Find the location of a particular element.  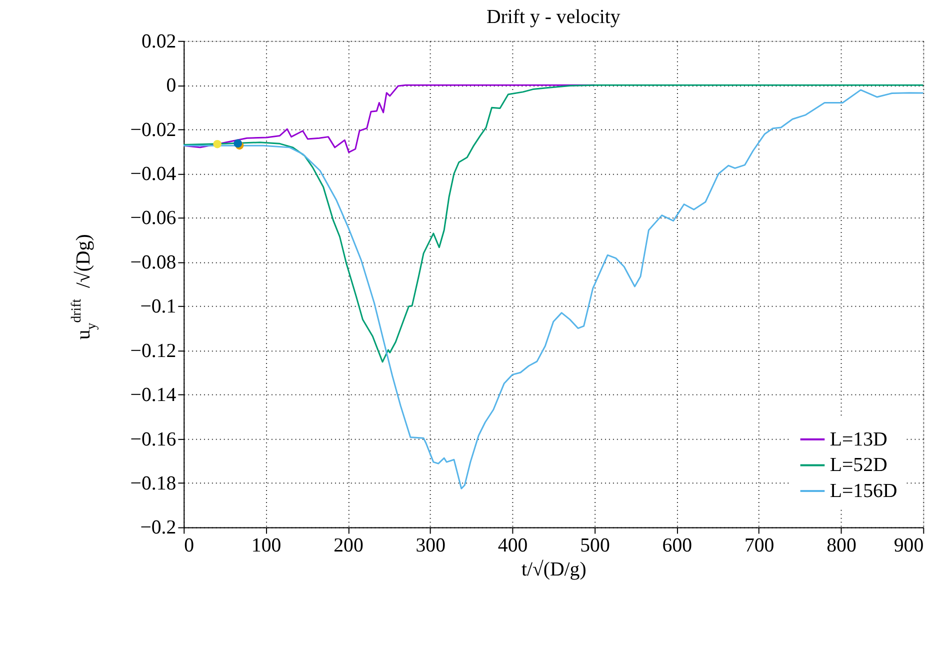

x-tick-label: 600 is located at coordinates (677, 545).